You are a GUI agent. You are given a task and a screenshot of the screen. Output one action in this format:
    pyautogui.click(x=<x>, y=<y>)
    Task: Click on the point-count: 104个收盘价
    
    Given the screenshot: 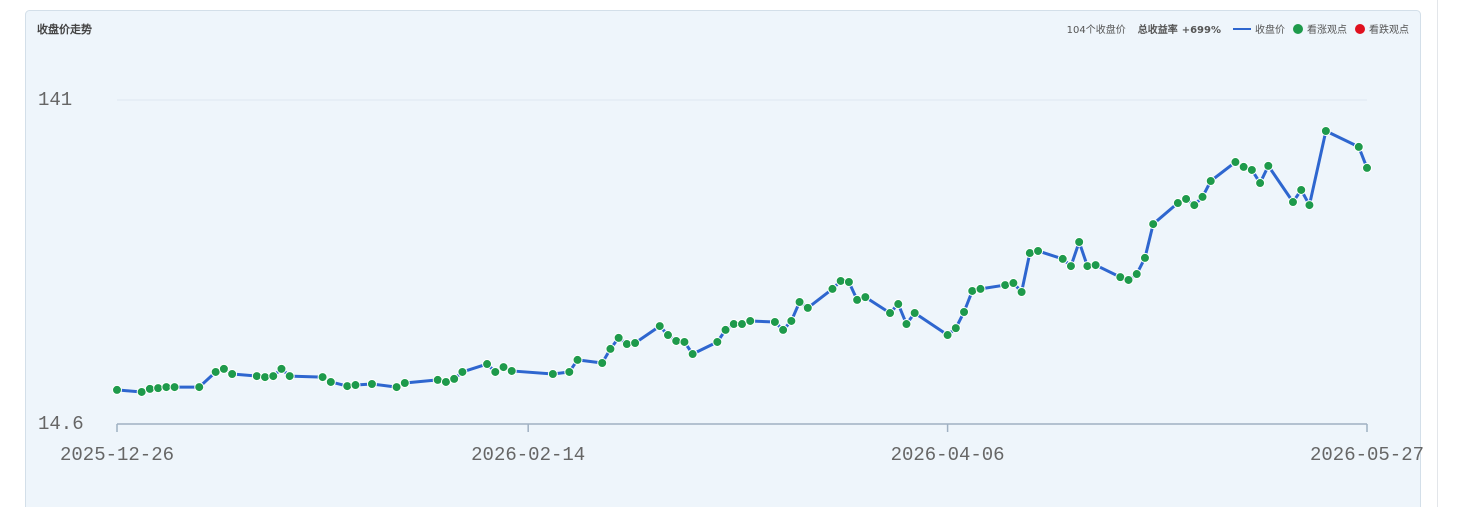 What is the action you would take?
    pyautogui.click(x=1096, y=29)
    